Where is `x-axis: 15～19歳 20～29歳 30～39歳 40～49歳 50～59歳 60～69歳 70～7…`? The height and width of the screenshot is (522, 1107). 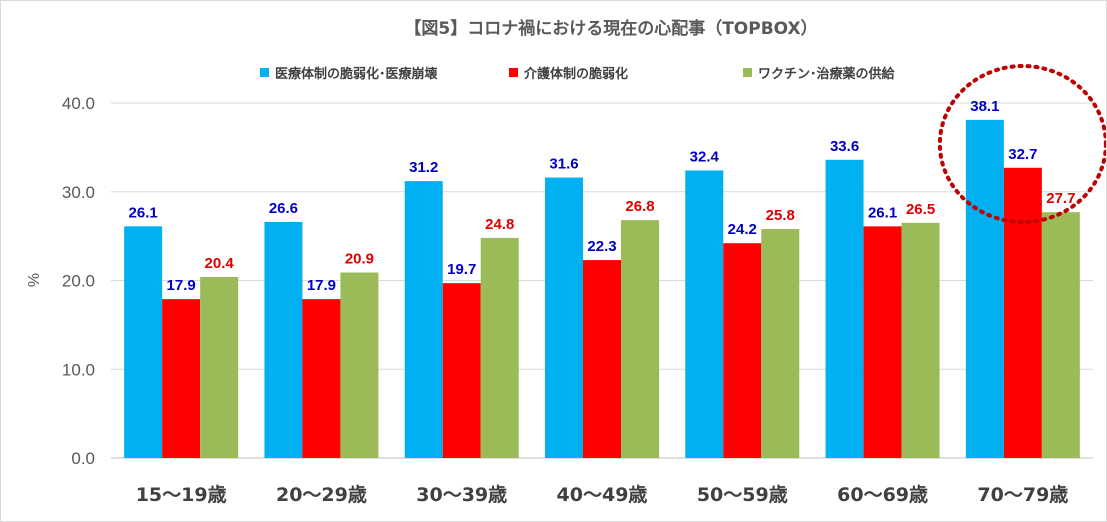
x-axis: 15～19歳 20～29歳 30～39歳 40～49歳 50～59歳 60～69歳 70～7… is located at coordinates (602, 495).